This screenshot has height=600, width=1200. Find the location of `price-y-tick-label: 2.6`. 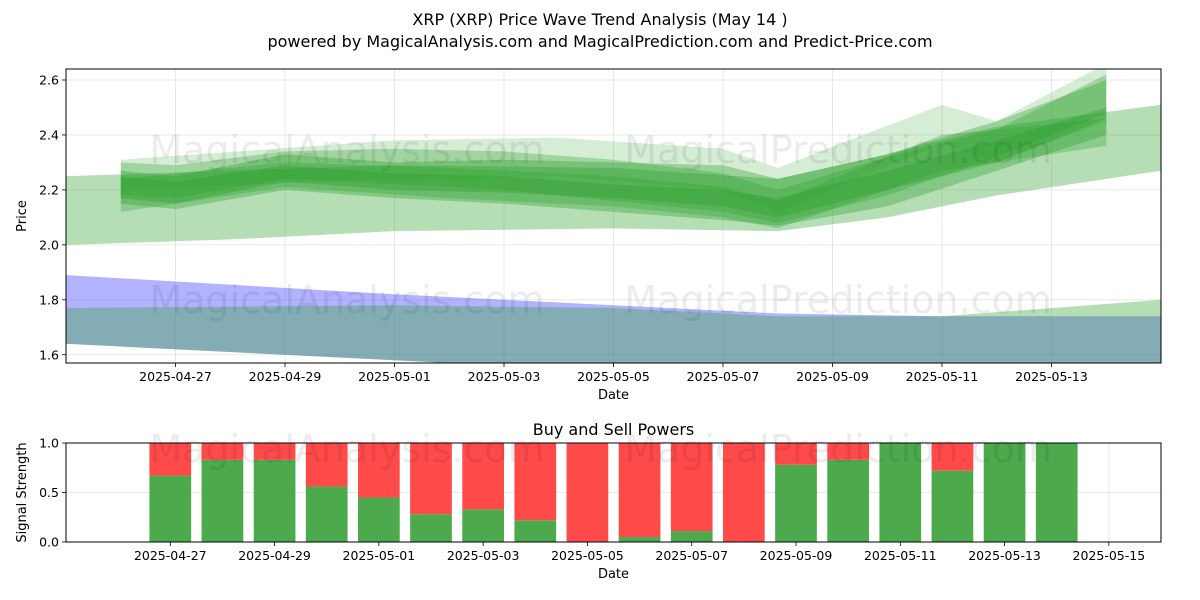

price-y-tick-label: 2.6 is located at coordinates (49, 79).